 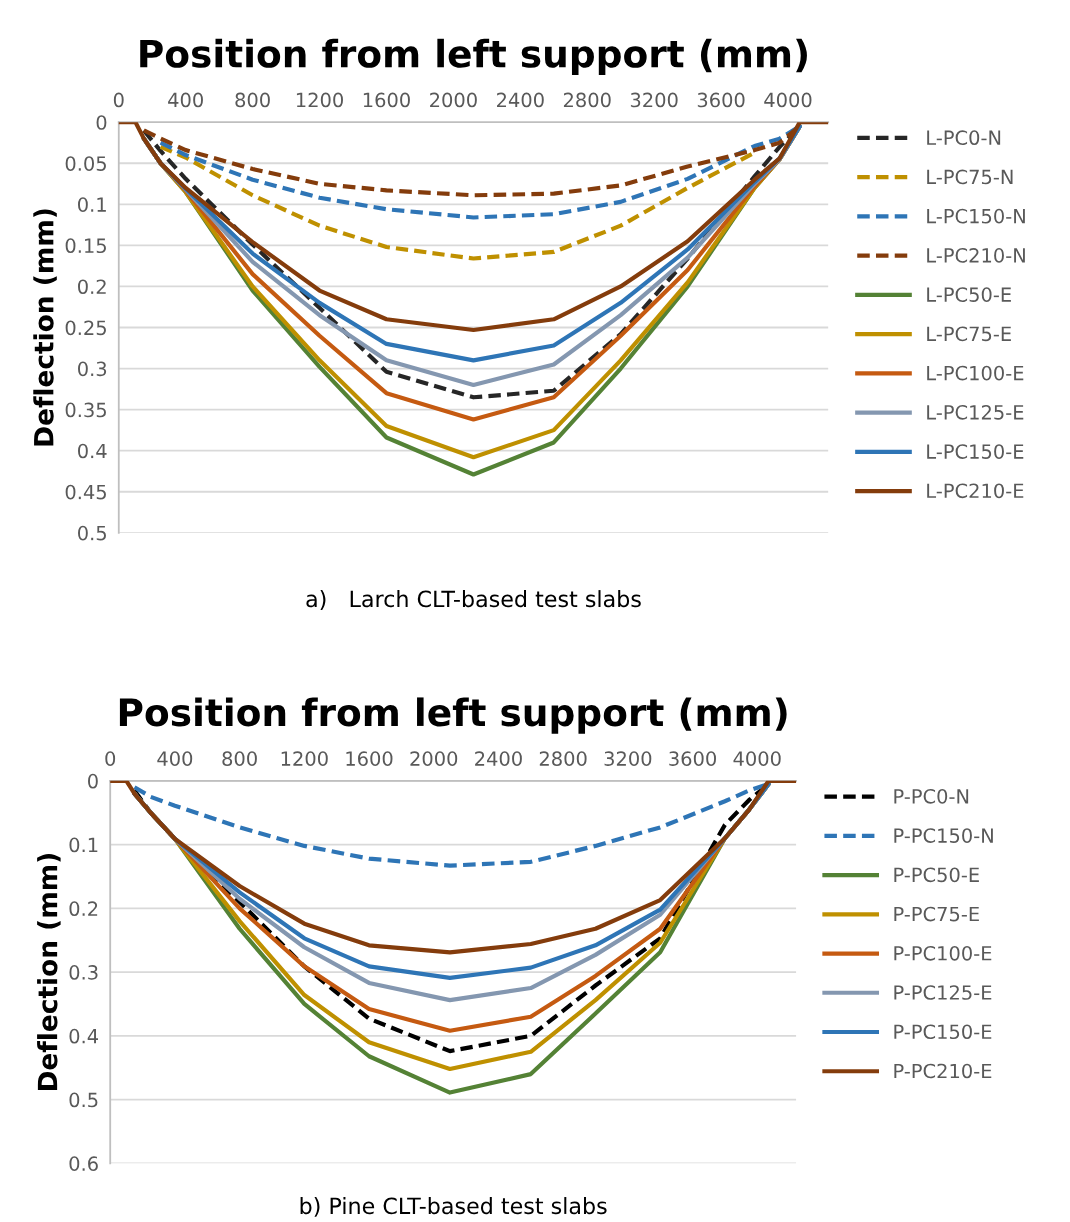 I want to click on legend-label: L-PC210-N, so click(x=976, y=255).